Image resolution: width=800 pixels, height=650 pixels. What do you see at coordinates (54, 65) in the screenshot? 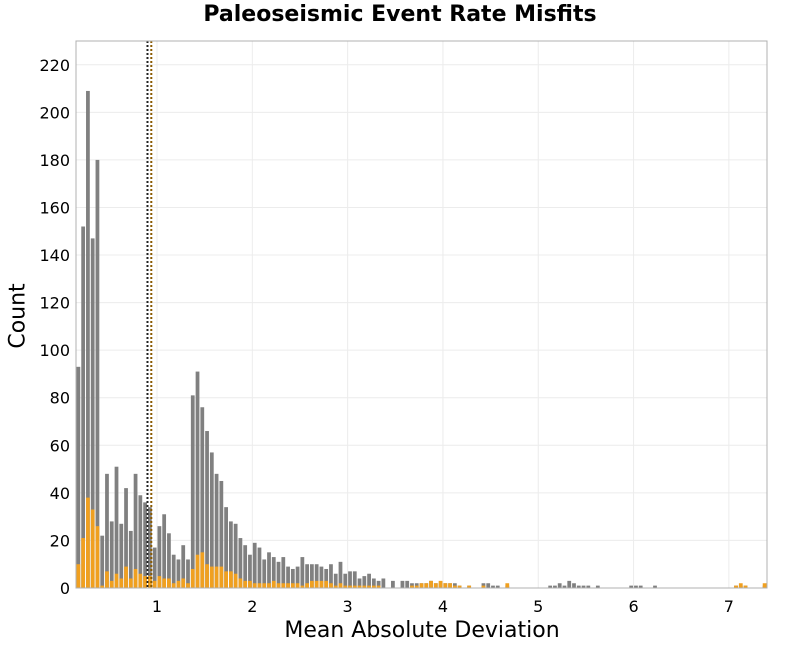
I see `y-tick-label: 220` at bounding box center [54, 65].